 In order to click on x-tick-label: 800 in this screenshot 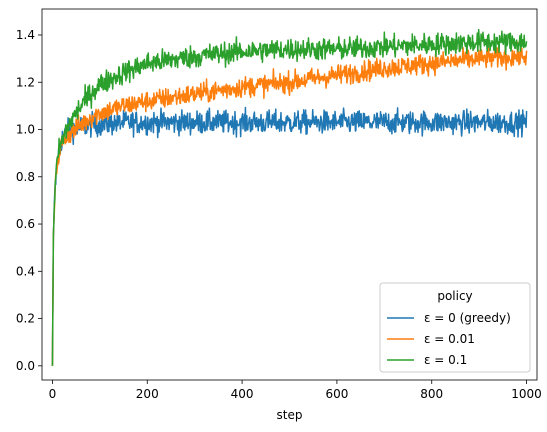, I will do `click(431, 394)`.